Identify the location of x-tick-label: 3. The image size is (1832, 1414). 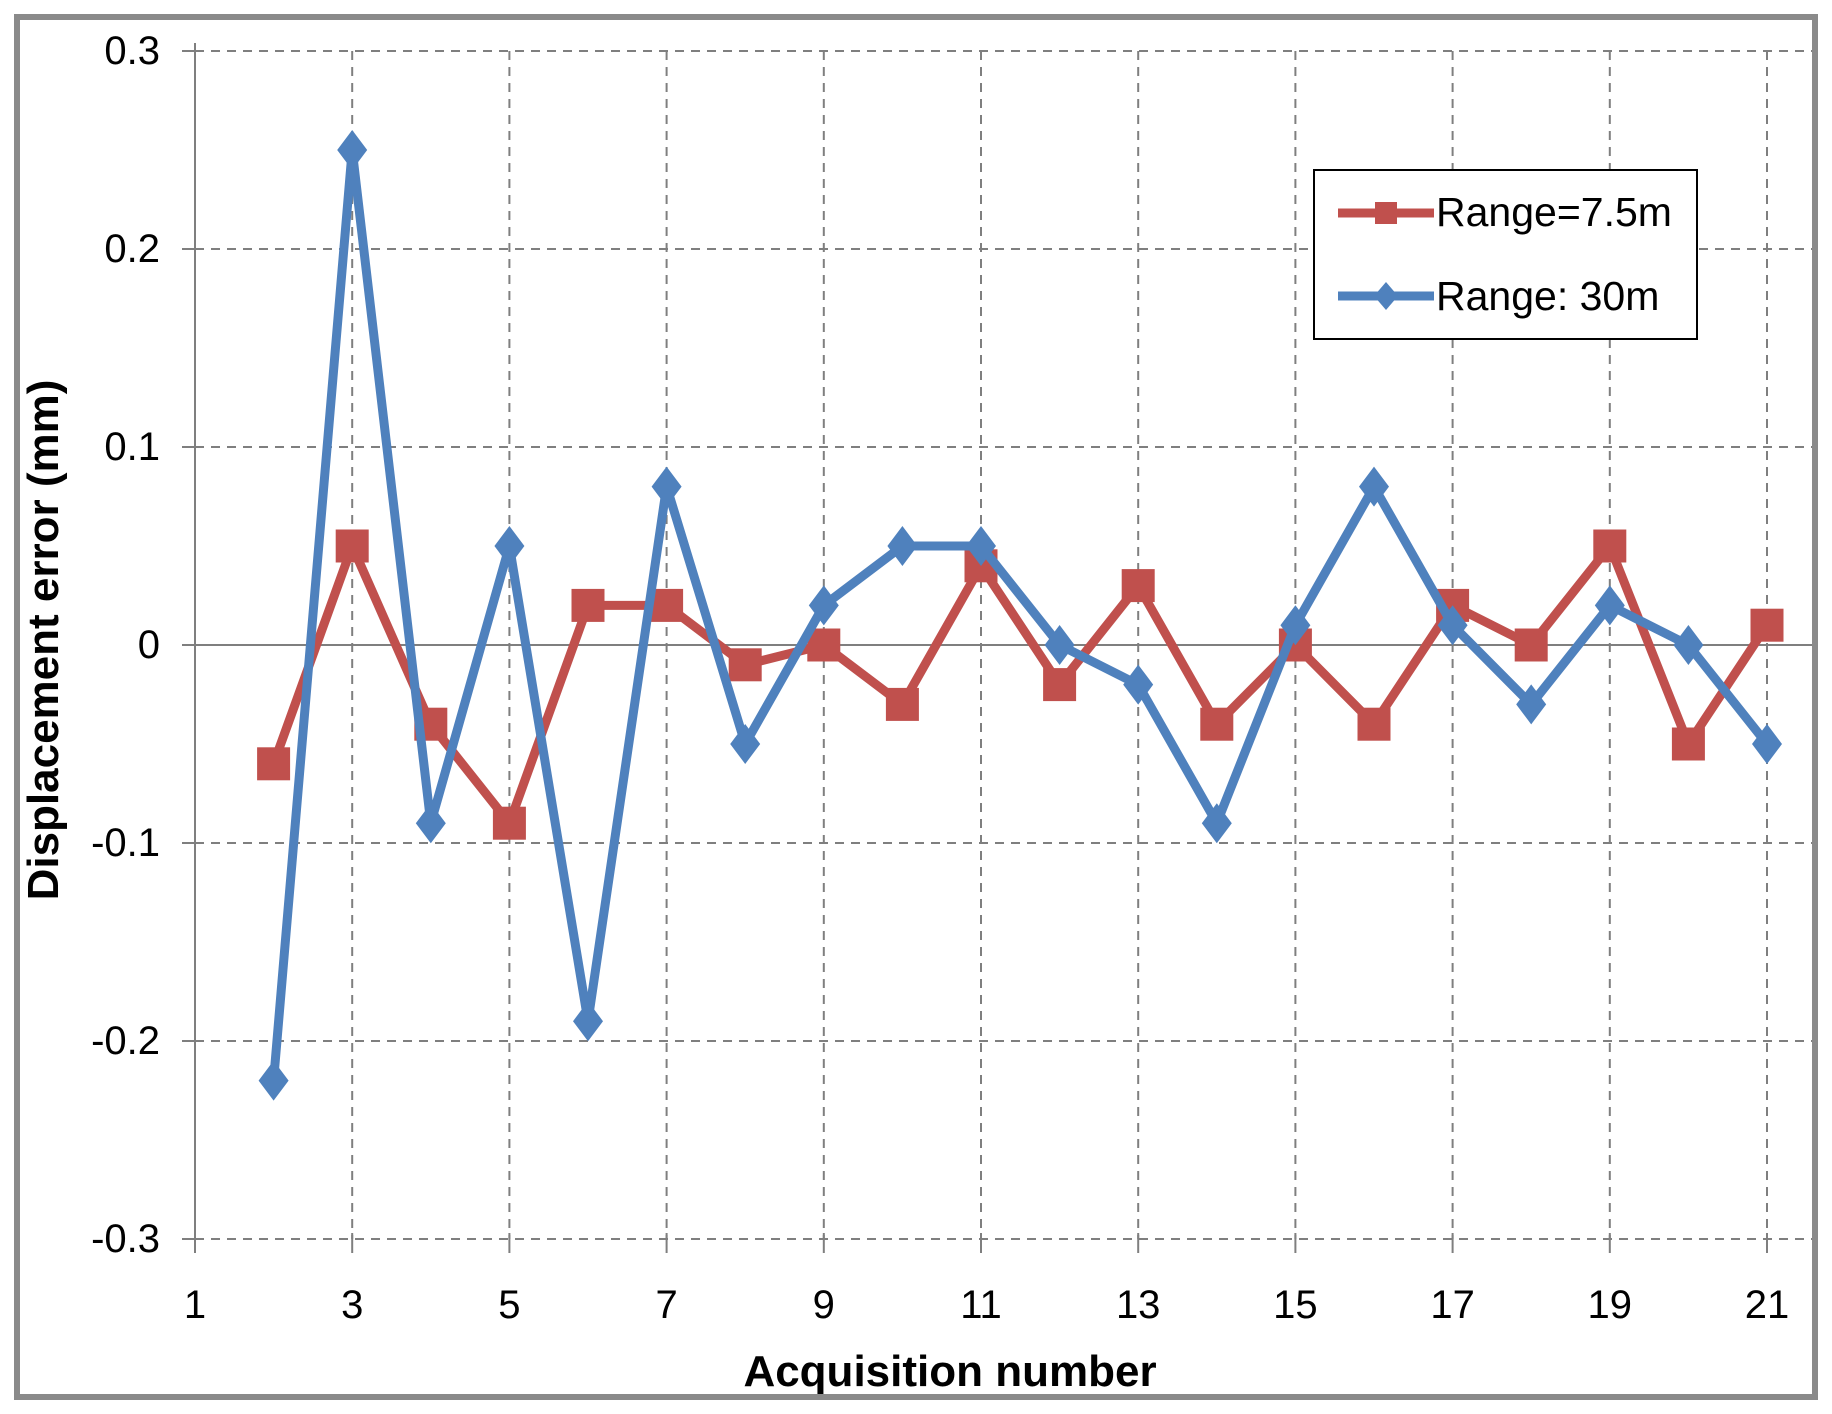
(352, 1305).